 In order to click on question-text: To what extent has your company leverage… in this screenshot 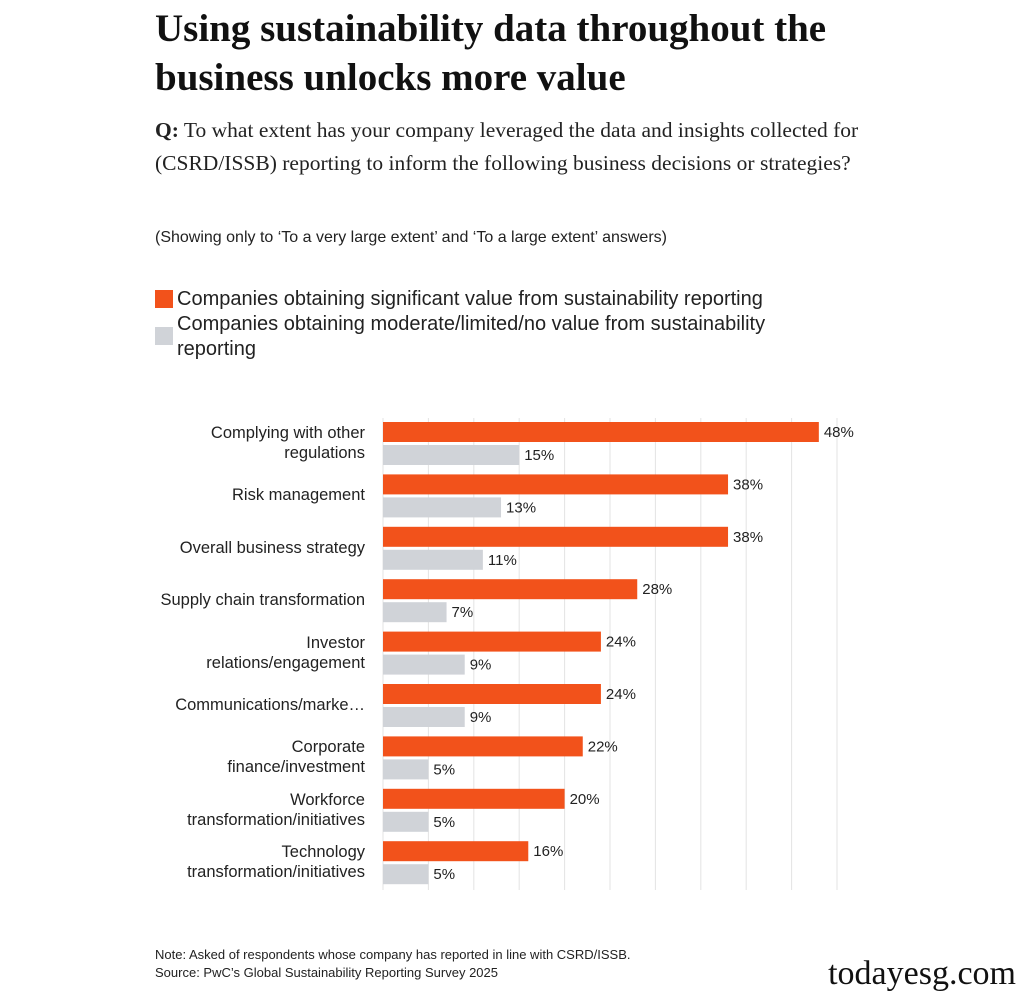, I will do `click(507, 146)`.